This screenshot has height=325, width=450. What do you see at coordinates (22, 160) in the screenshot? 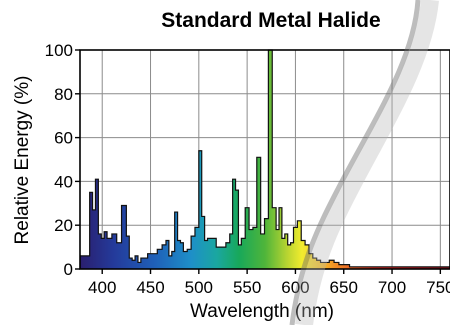
I see `y-axis-label: Relative Energy (%)` at bounding box center [22, 160].